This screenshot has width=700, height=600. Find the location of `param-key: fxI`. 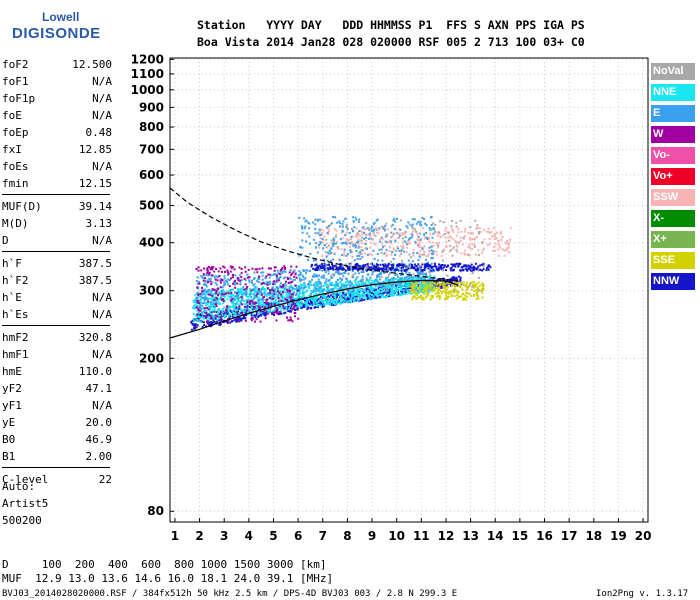

param-key: fxI is located at coordinates (12, 149).